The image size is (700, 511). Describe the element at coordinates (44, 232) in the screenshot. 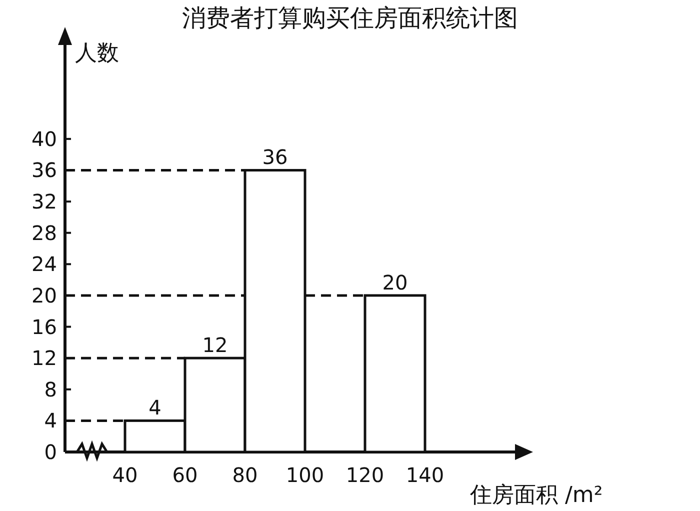

I see `y-tick-label: 28` at that location.